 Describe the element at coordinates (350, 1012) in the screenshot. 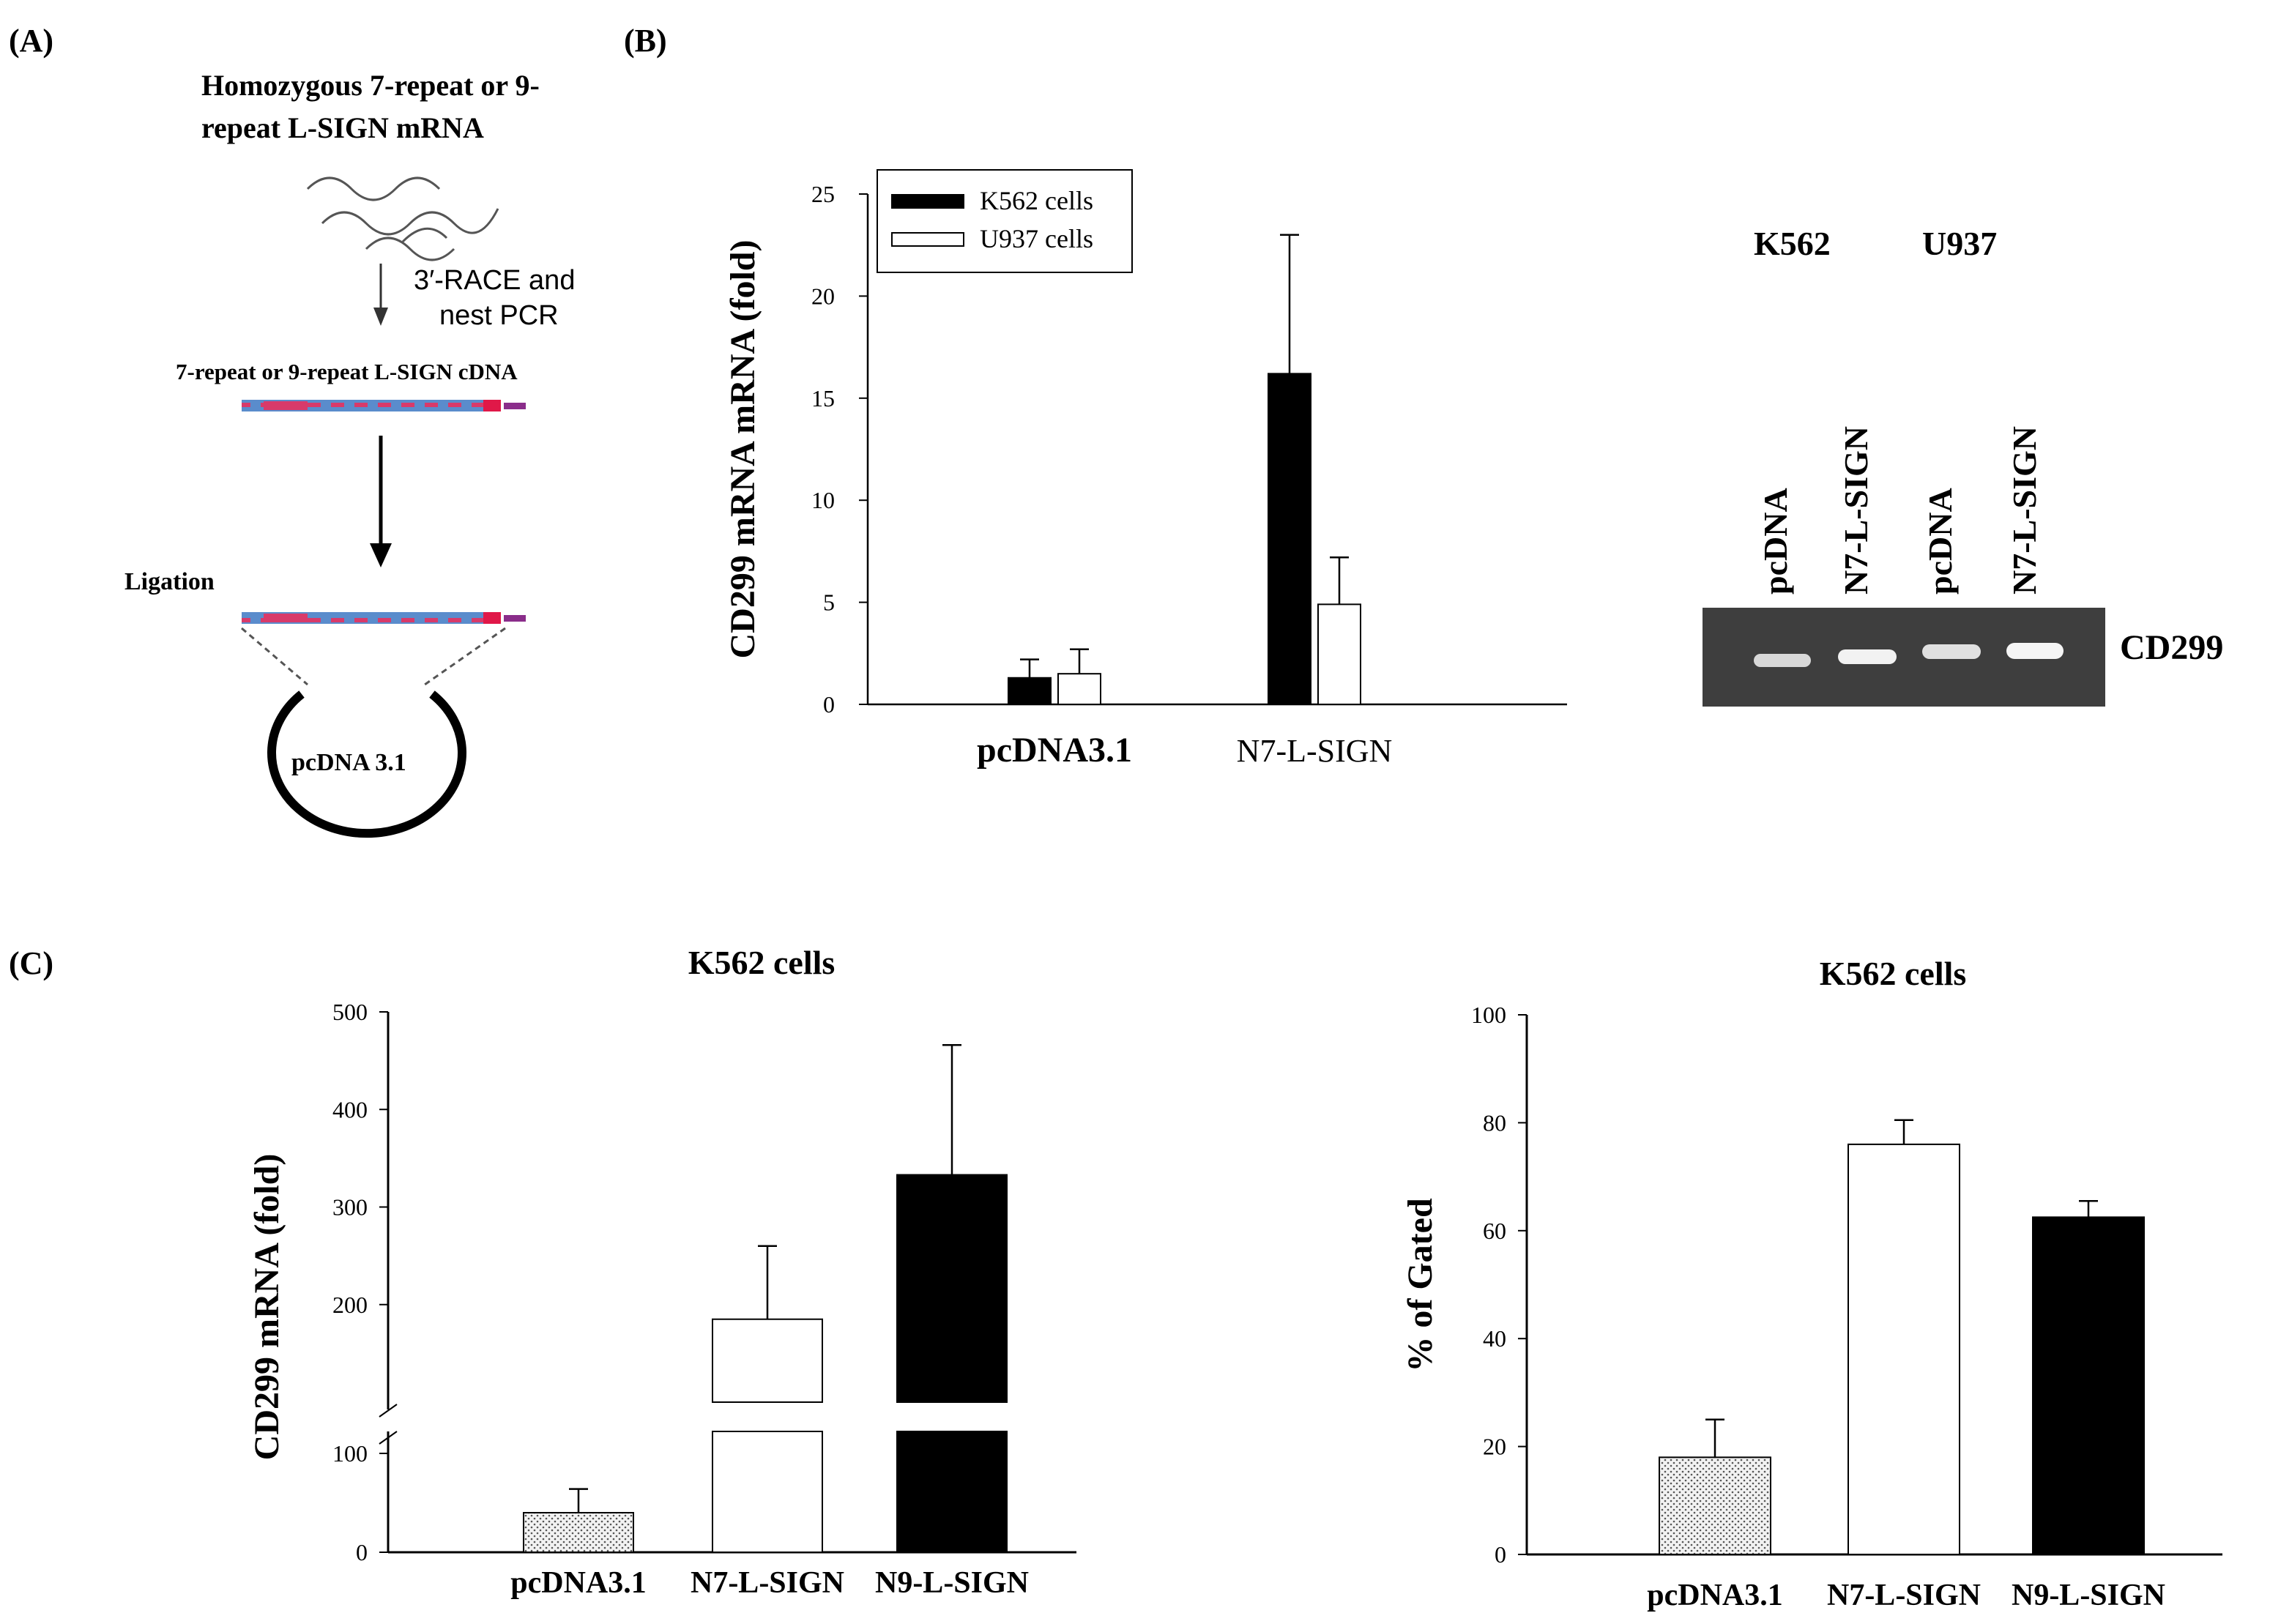

I see `y-tick-label: 500` at that location.